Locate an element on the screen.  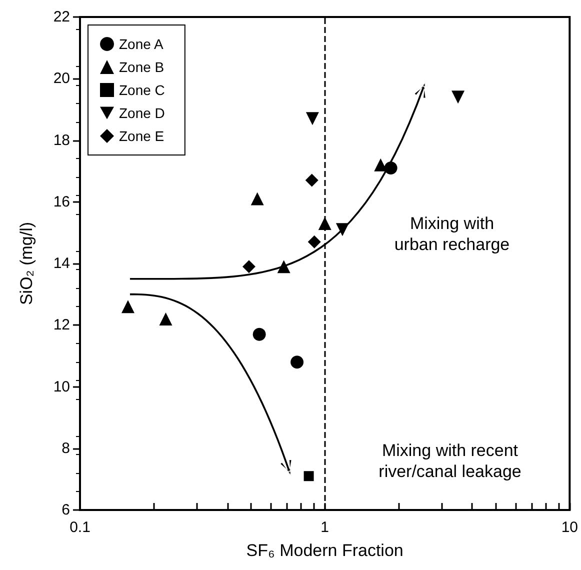
y-tick-label: 20 is located at coordinates (61, 79).